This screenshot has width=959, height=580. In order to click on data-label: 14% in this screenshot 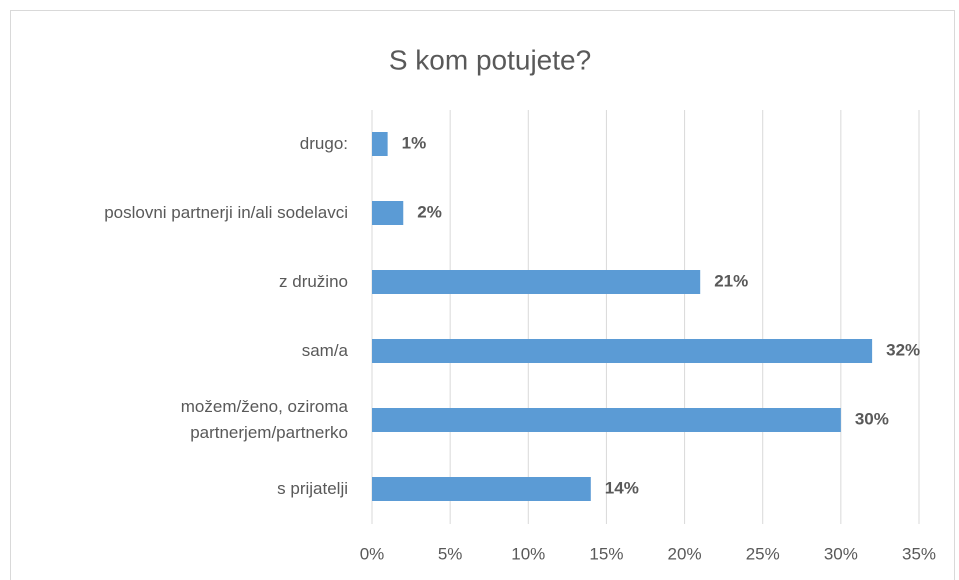, I will do `click(622, 487)`.